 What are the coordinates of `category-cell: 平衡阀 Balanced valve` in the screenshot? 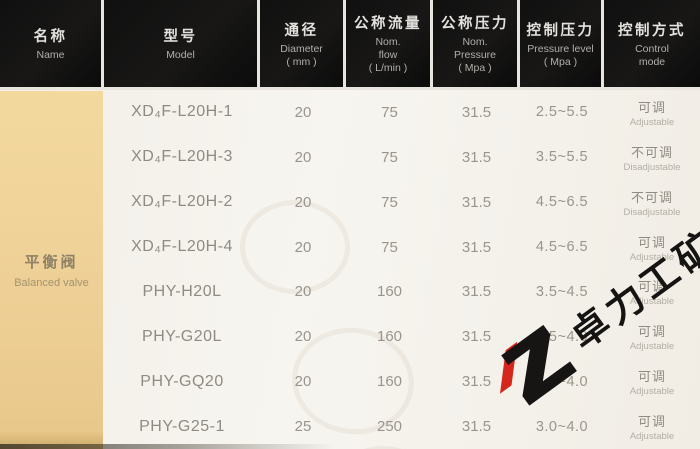 It's located at (51, 270).